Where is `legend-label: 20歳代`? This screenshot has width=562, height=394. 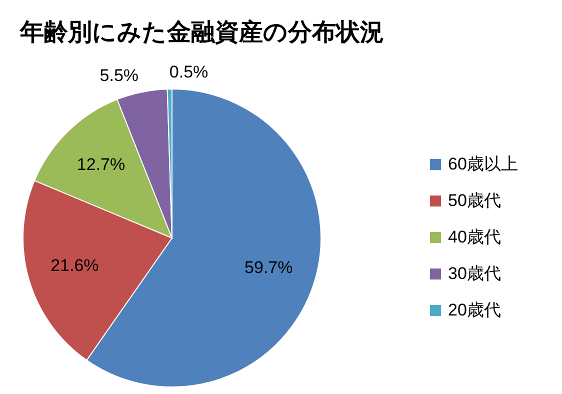 legend-label: 20歳代 is located at coordinates (474, 310).